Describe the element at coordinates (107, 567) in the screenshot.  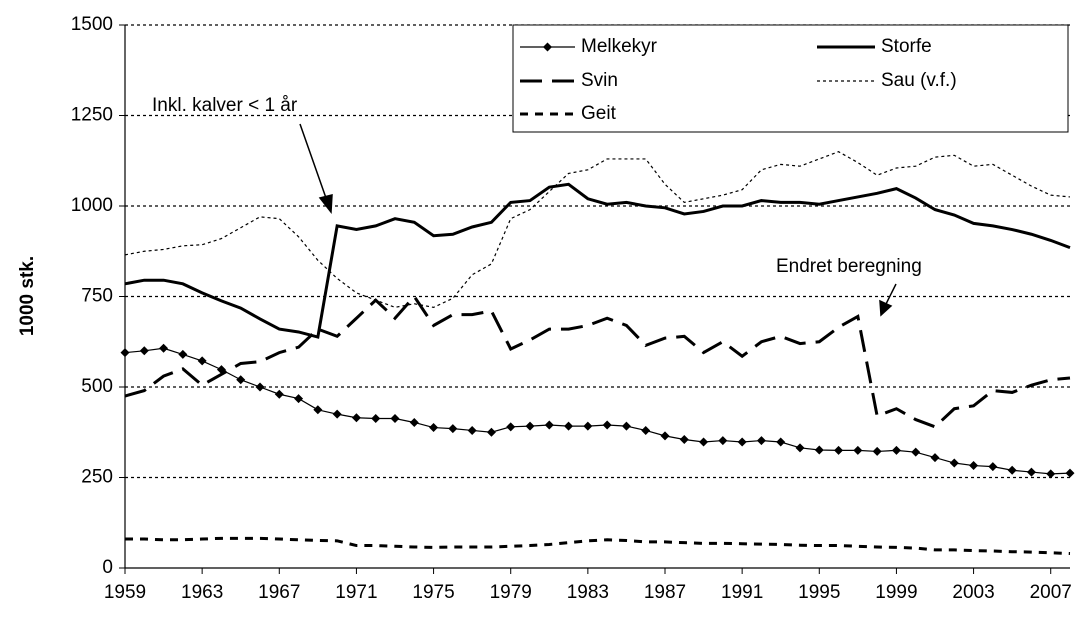
I see `y-tick-label: 0` at that location.